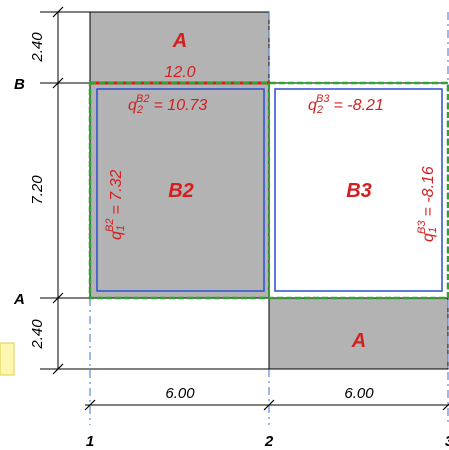 This screenshot has height=450, width=449. Describe the element at coordinates (427, 204) in the screenshot. I see `b3-q1-label: q1B3= -8.16` at that location.